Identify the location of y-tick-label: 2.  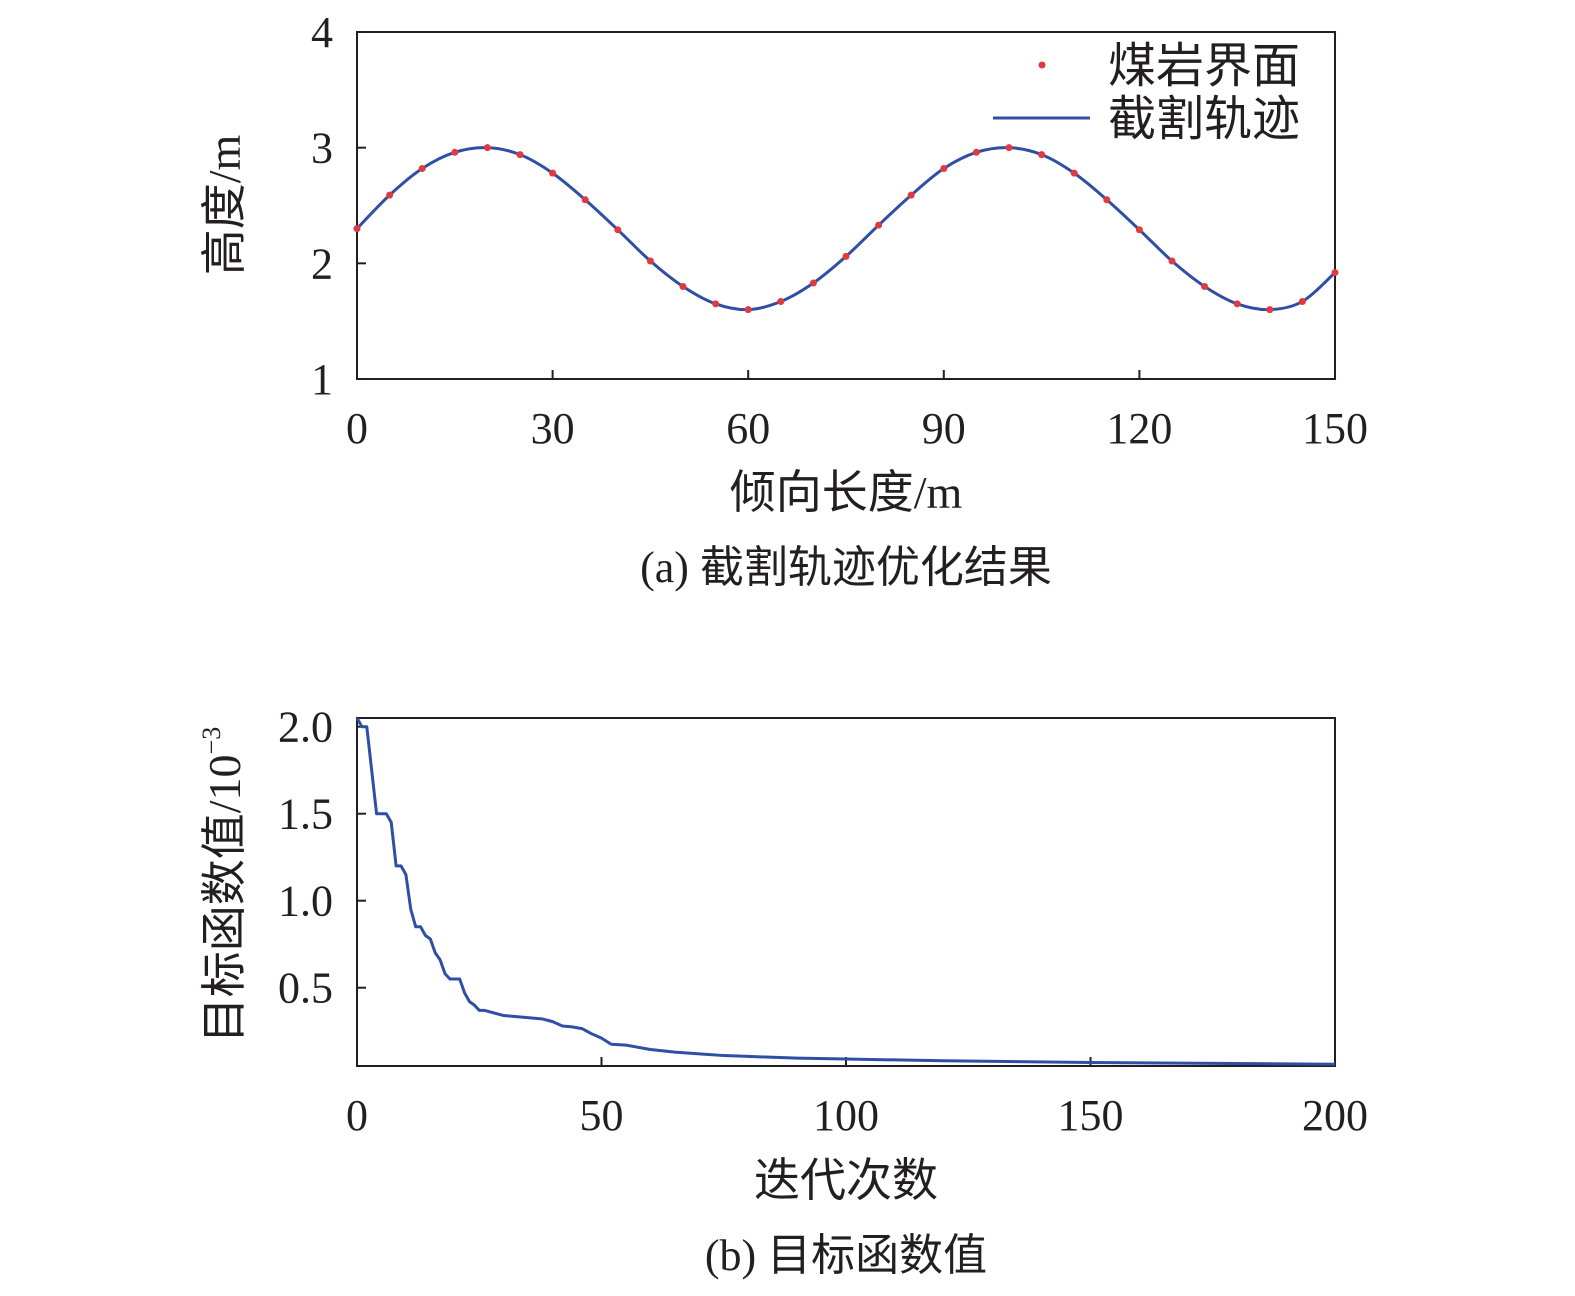
(322, 263).